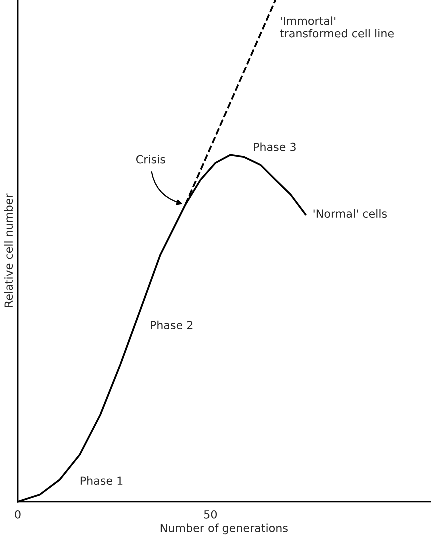  Describe the element at coordinates (211, 514) in the screenshot. I see `x-tick-label: 50` at that location.